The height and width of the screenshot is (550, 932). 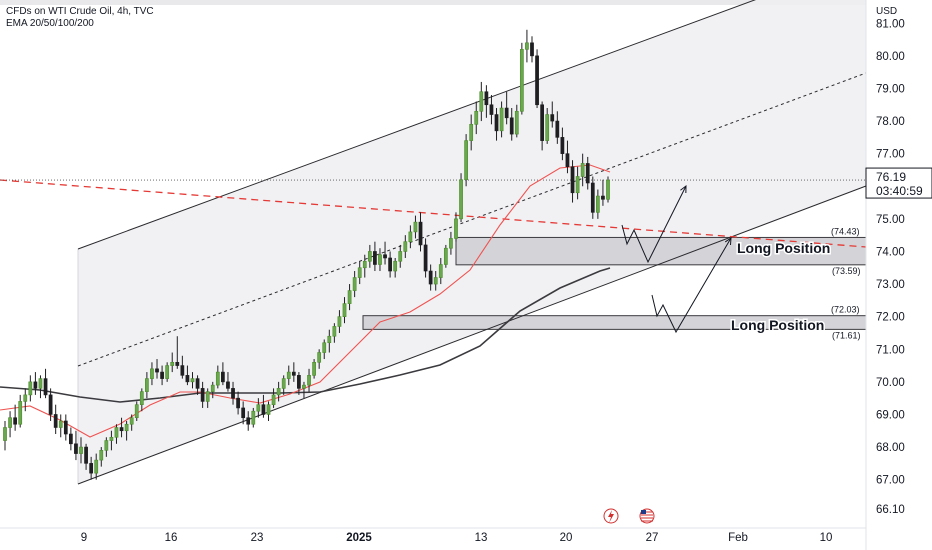 What do you see at coordinates (80, 11) in the screenshot?
I see `symbol-title: CFDs on WTI Crude Oil, 4h, TVC` at bounding box center [80, 11].